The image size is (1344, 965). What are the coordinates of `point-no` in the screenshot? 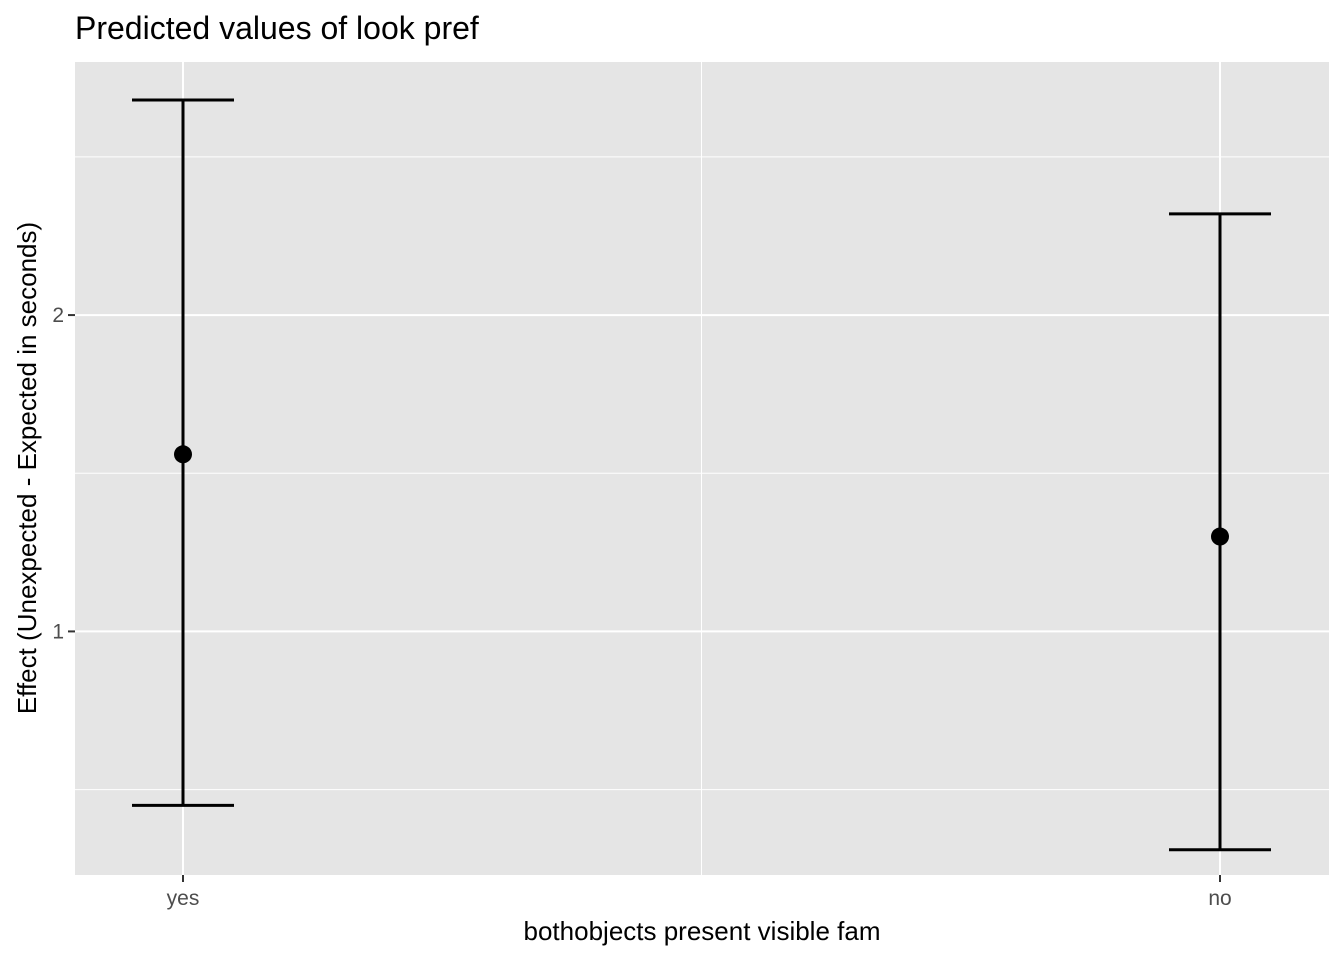 It's located at (1220, 536).